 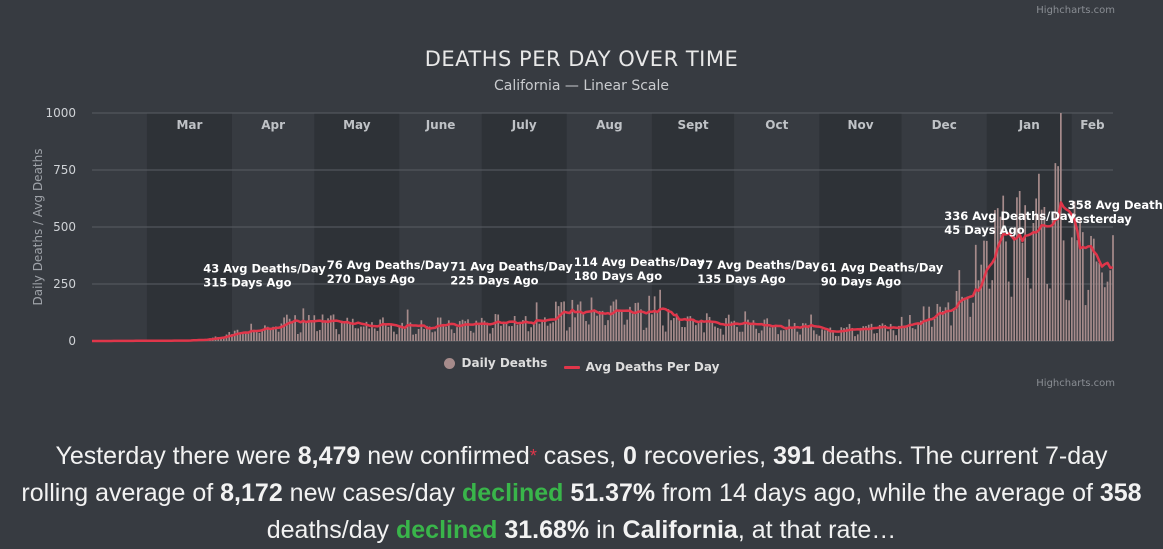 What do you see at coordinates (533, 456) in the screenshot?
I see `confirmed-footnote-star: *` at bounding box center [533, 456].